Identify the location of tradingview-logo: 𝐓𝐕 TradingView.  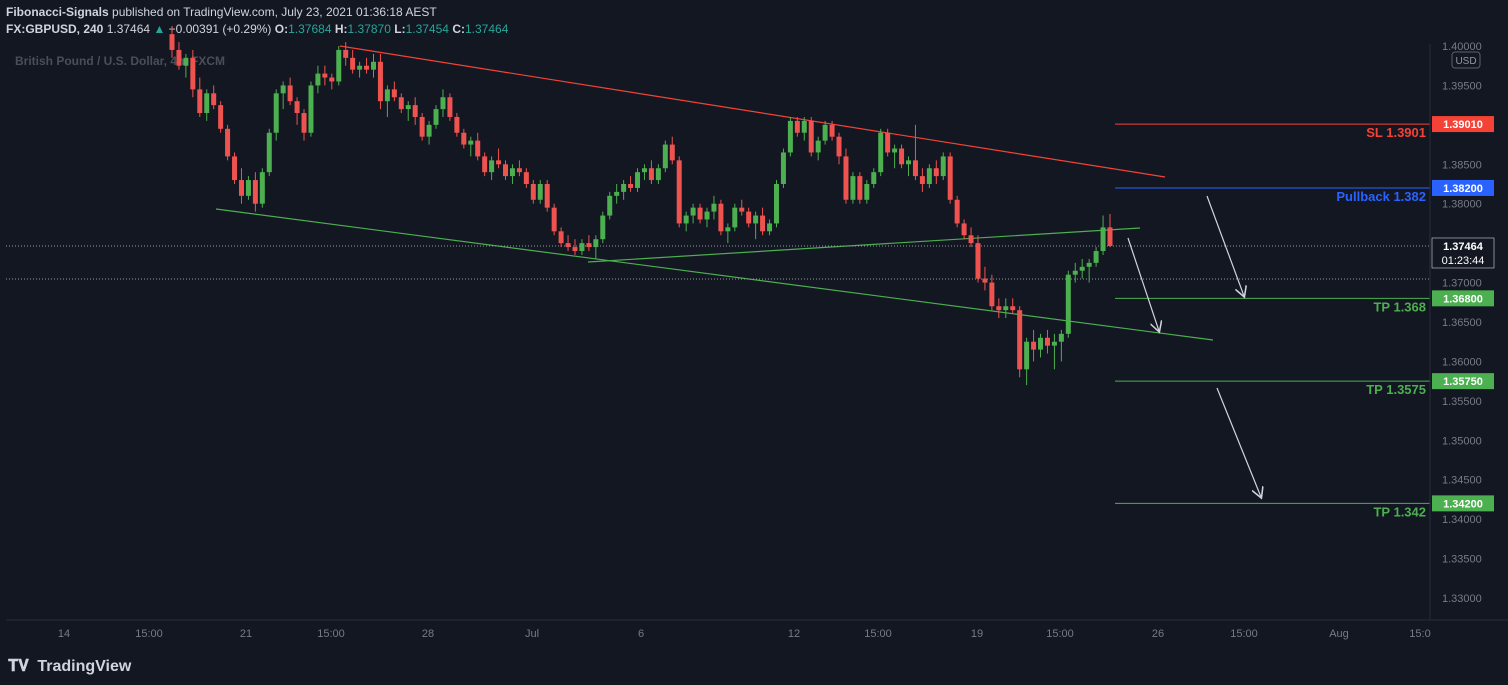
(69, 667).